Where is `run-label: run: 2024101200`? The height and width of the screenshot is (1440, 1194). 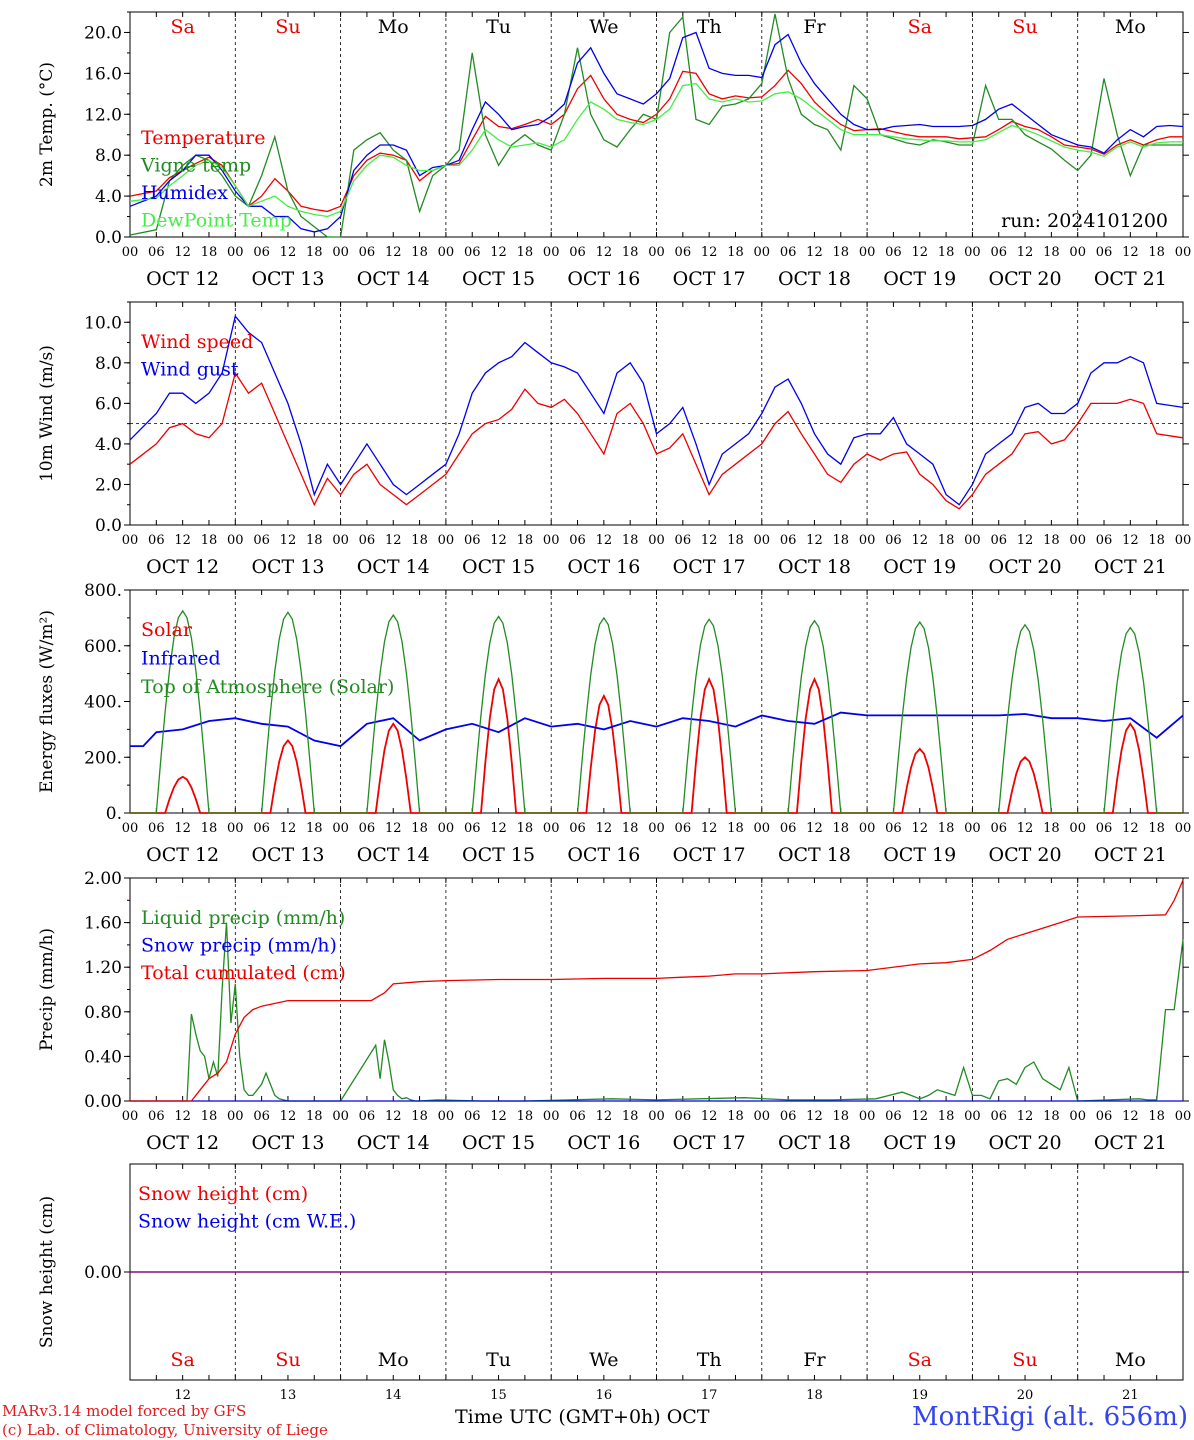
run-label: run: 2024101200 is located at coordinates (1084, 221).